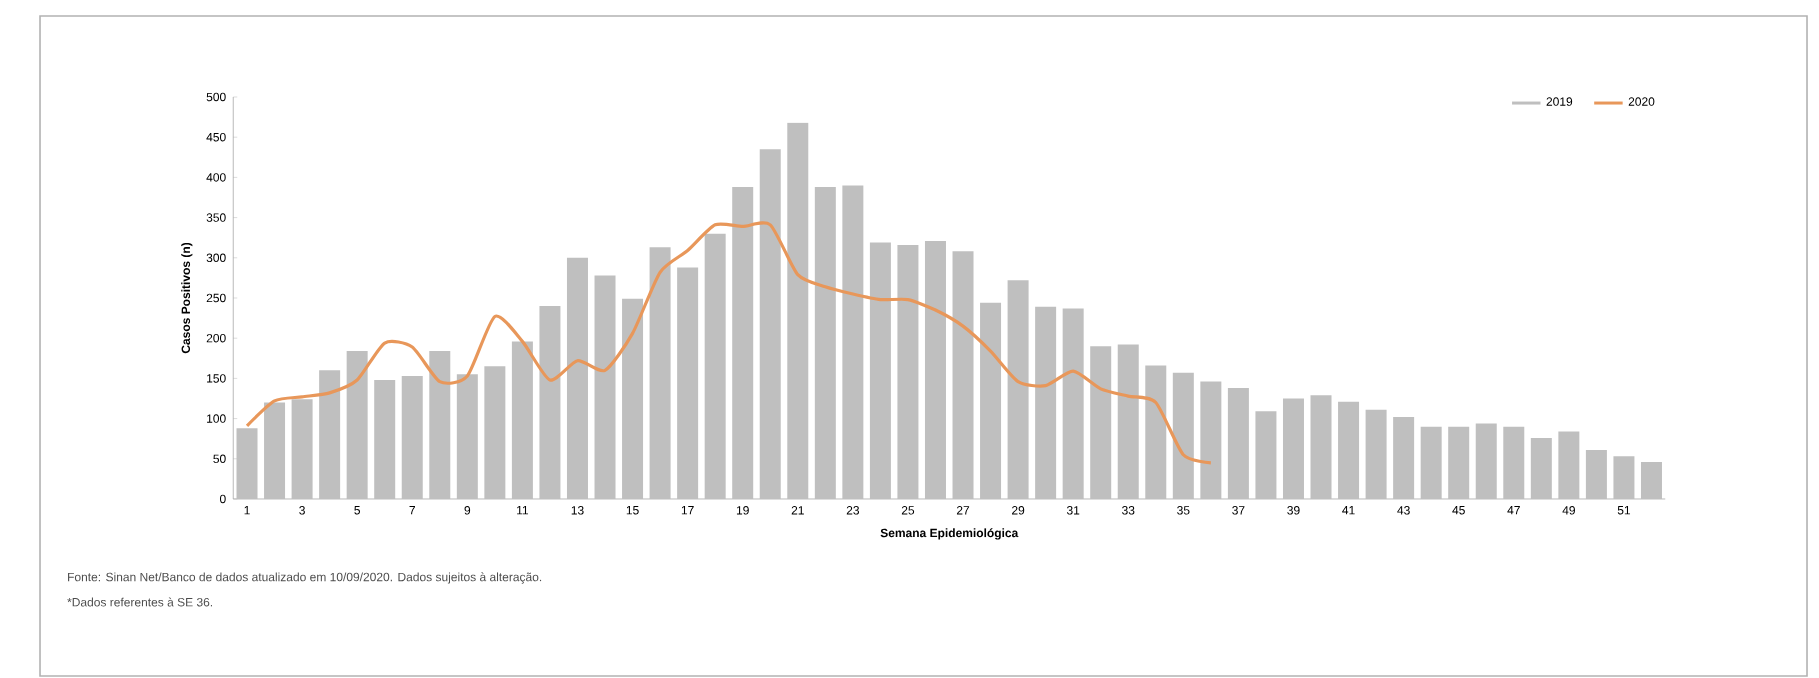 This screenshot has height=678, width=1819. What do you see at coordinates (216, 298) in the screenshot?
I see `y-tick-label: 250` at bounding box center [216, 298].